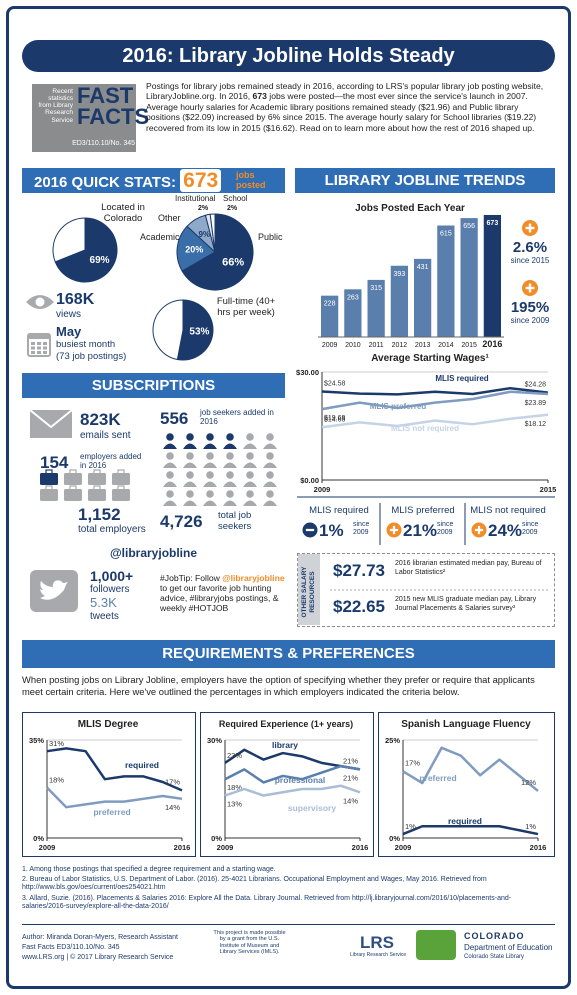 This screenshot has width=577, height=995. What do you see at coordinates (466, 724) in the screenshot?
I see `chart-title: Spanish Language Fluency` at bounding box center [466, 724].